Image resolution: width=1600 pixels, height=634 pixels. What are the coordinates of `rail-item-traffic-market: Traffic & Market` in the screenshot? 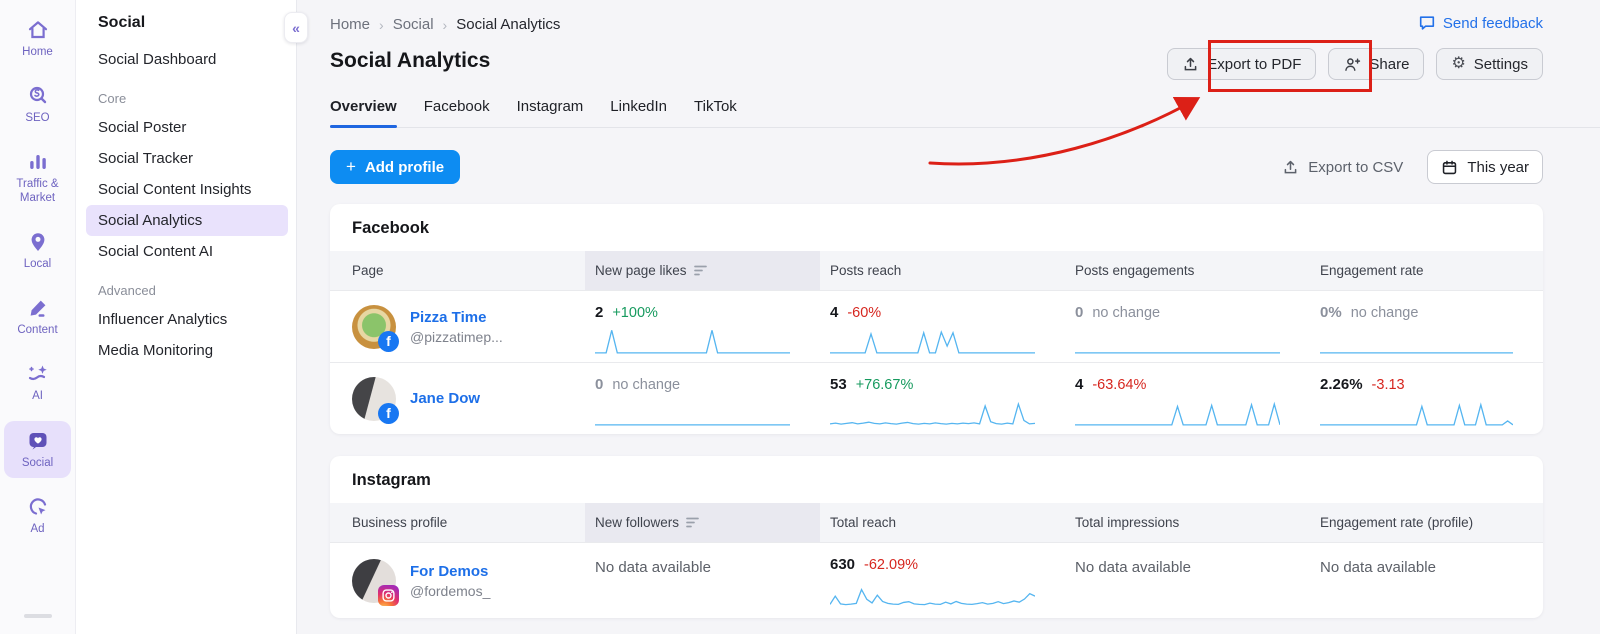 It's located at (37, 177).